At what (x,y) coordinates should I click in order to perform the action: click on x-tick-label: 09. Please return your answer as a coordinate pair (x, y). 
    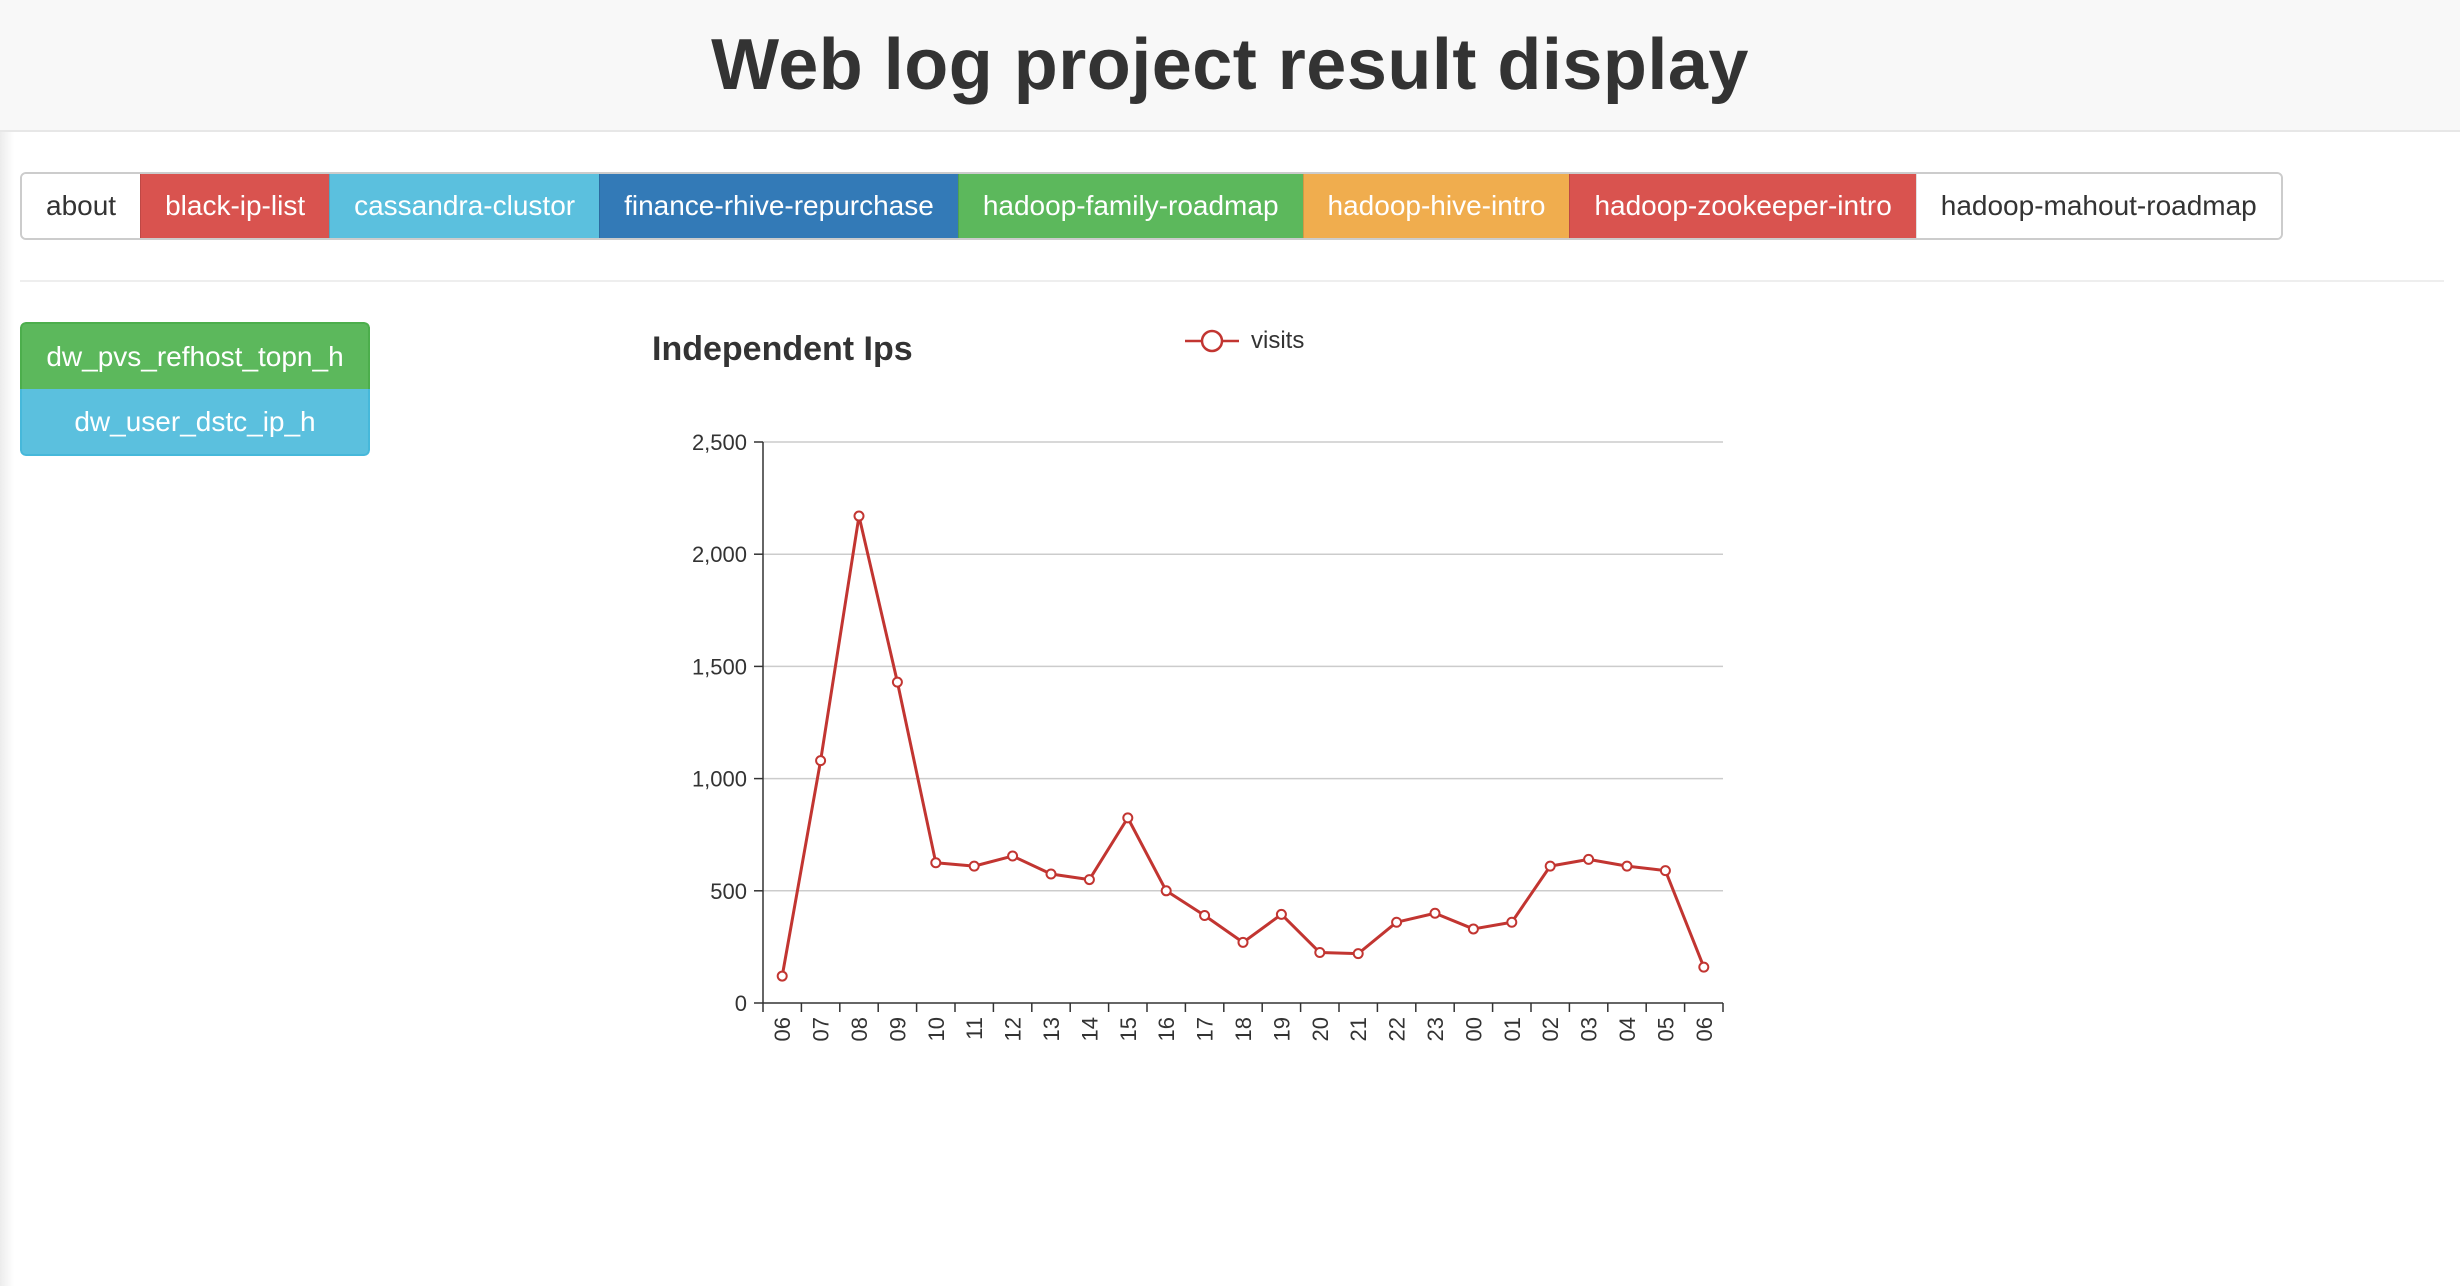
    Looking at the image, I should click on (897, 1029).